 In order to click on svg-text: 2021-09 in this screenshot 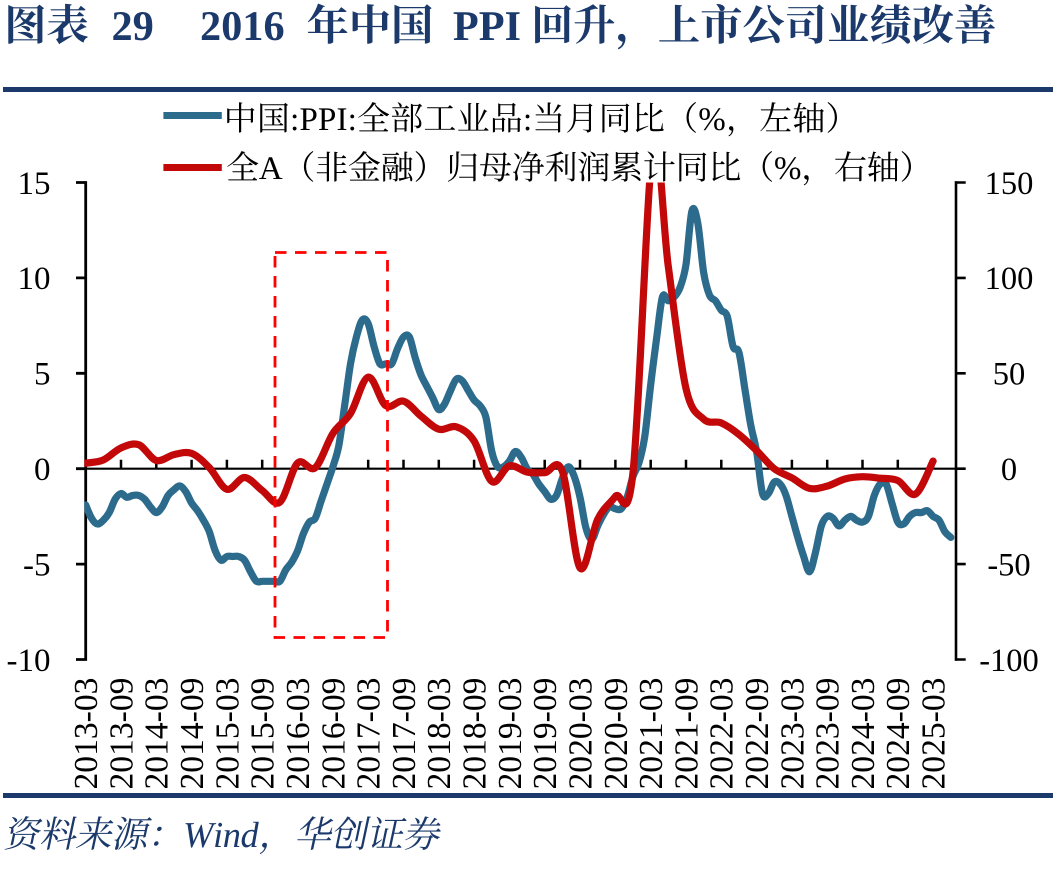, I will do `click(686, 734)`.